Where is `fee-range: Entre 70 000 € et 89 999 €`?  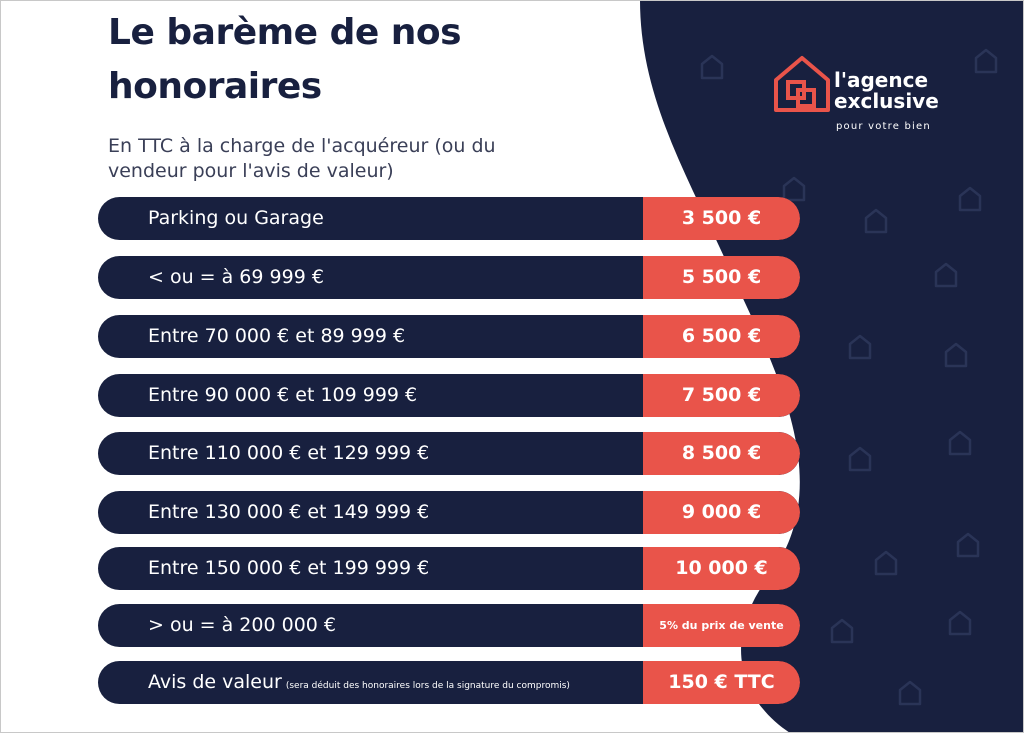 fee-range: Entre 70 000 € et 89 999 € is located at coordinates (276, 336).